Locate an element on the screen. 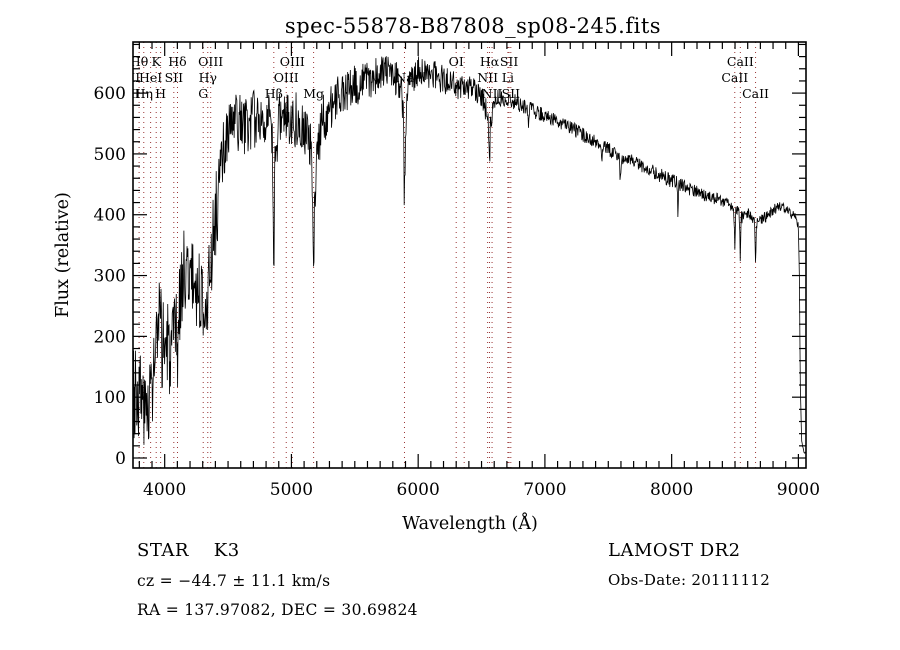  x-axis-title: Wavelength (Å) is located at coordinates (470, 523).